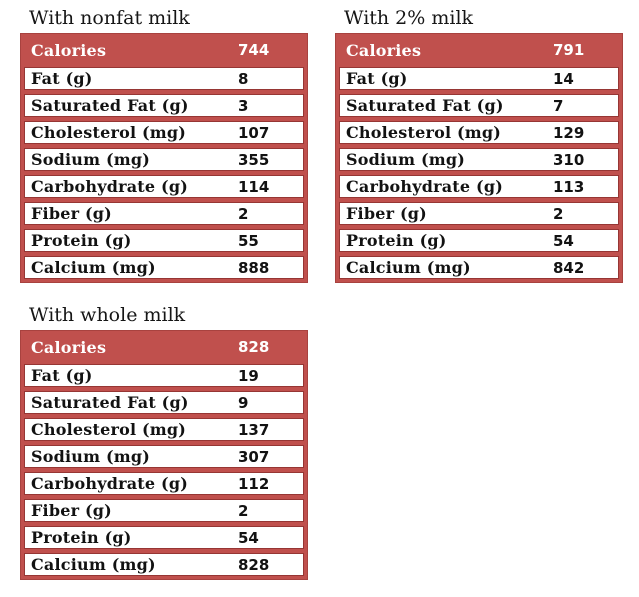 The width and height of the screenshot is (639, 597). What do you see at coordinates (569, 132) in the screenshot?
I see `row-value: 129` at bounding box center [569, 132].